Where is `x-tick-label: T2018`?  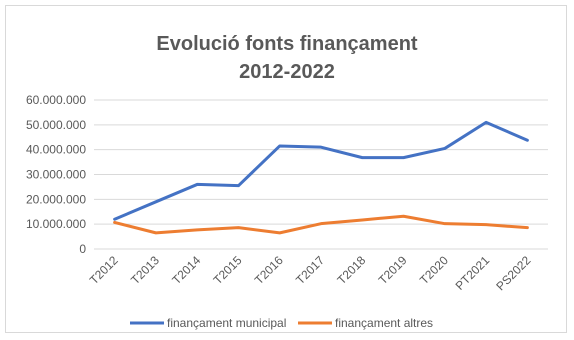 x-tick-label: T2018 is located at coordinates (351, 270).